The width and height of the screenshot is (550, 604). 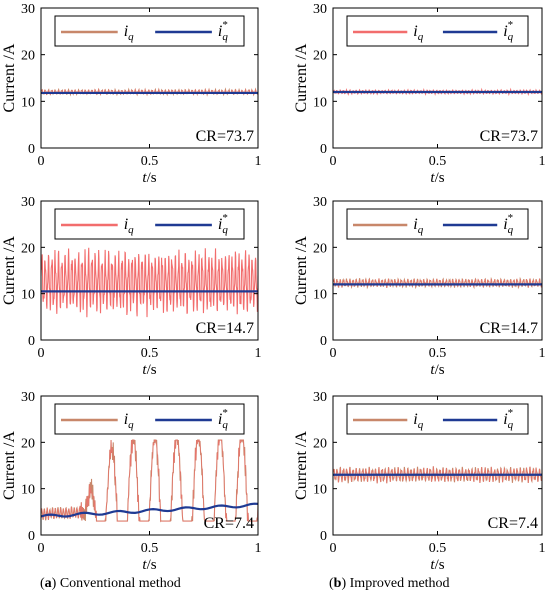 I want to click on caption-b: (b) Improved method, so click(x=389, y=583).